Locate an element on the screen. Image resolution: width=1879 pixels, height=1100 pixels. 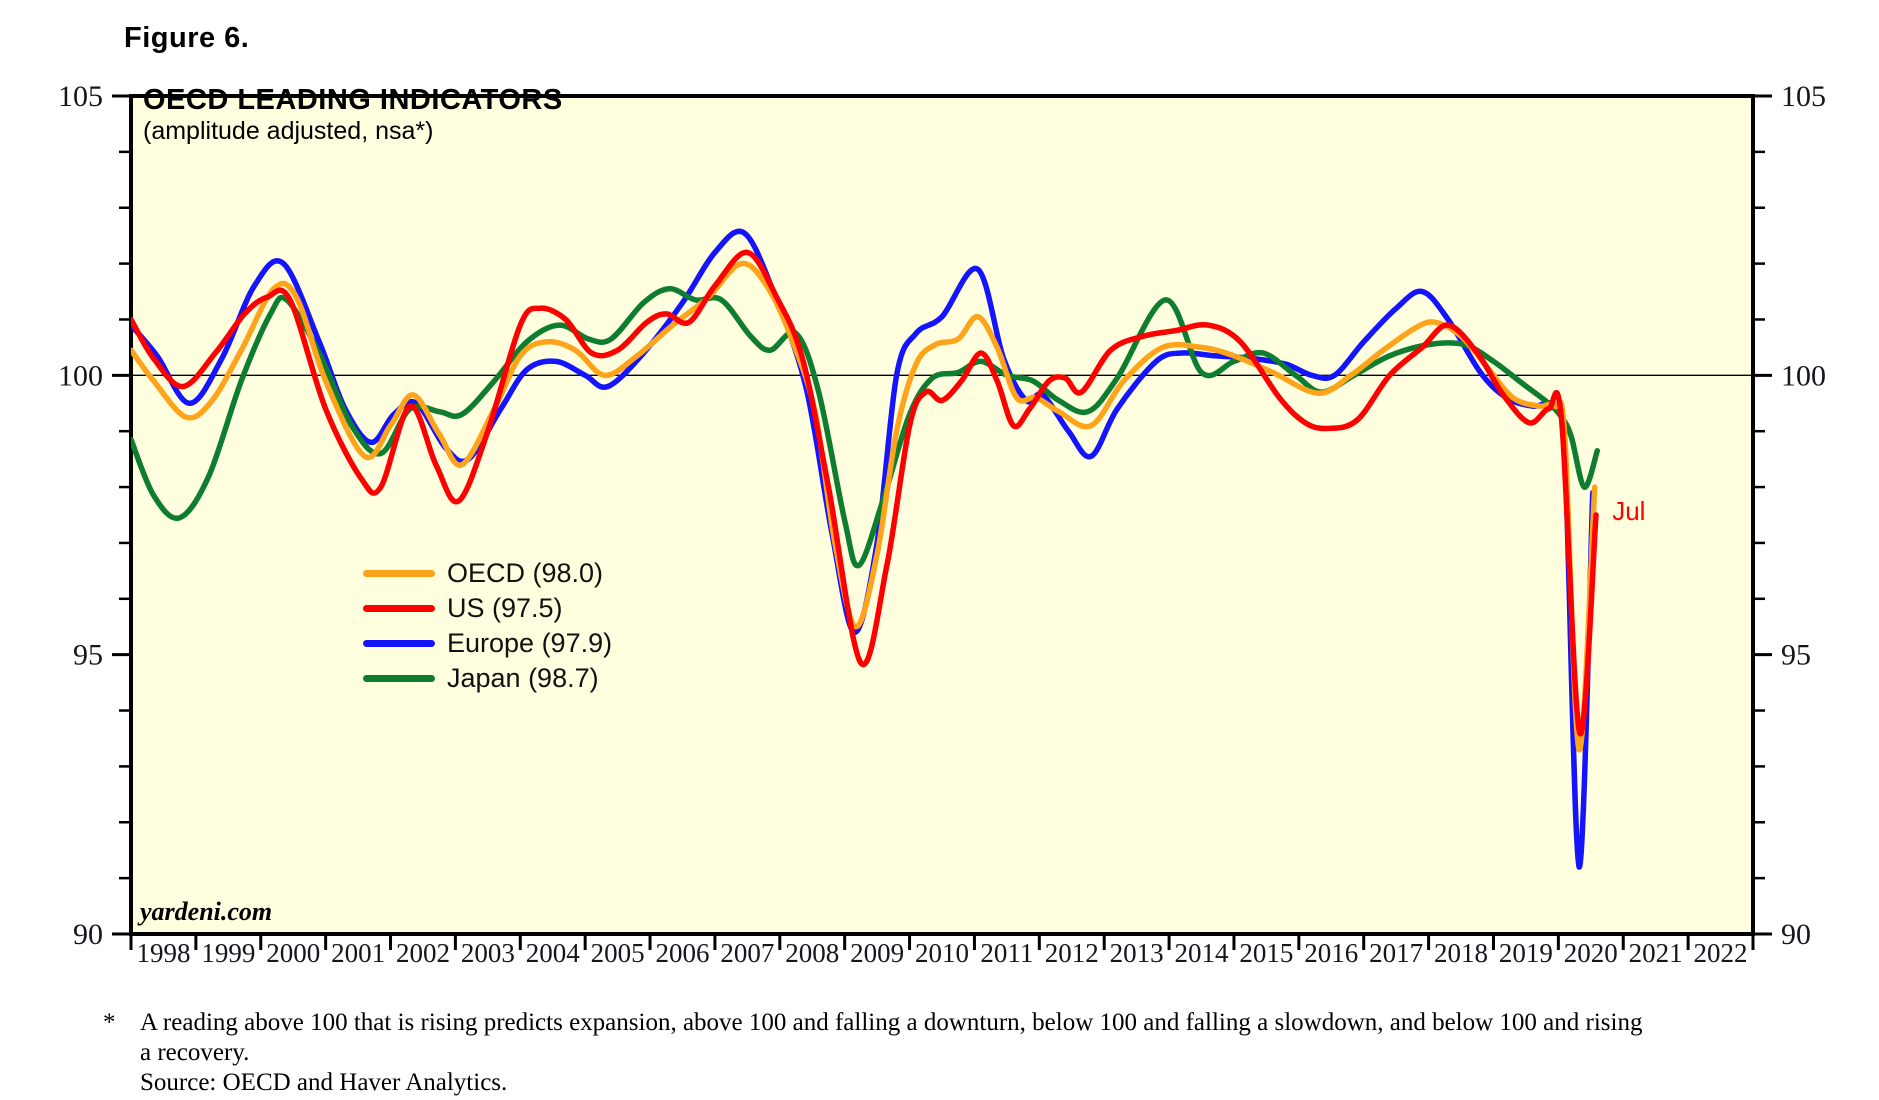
x-axis-year-label: 2000 is located at coordinates (293, 953).